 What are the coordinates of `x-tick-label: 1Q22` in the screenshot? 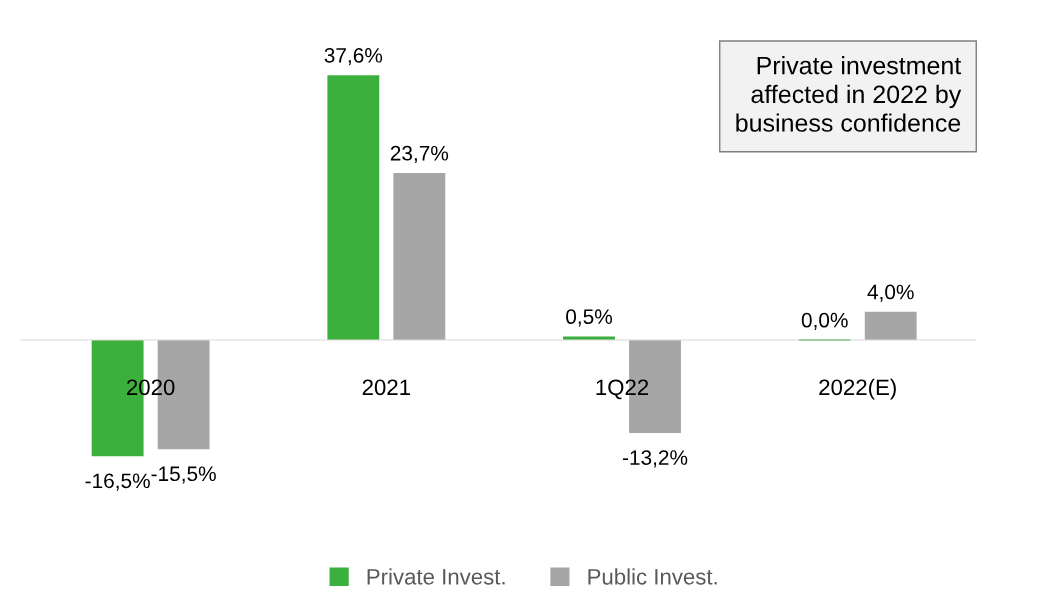 It's located at (622, 389).